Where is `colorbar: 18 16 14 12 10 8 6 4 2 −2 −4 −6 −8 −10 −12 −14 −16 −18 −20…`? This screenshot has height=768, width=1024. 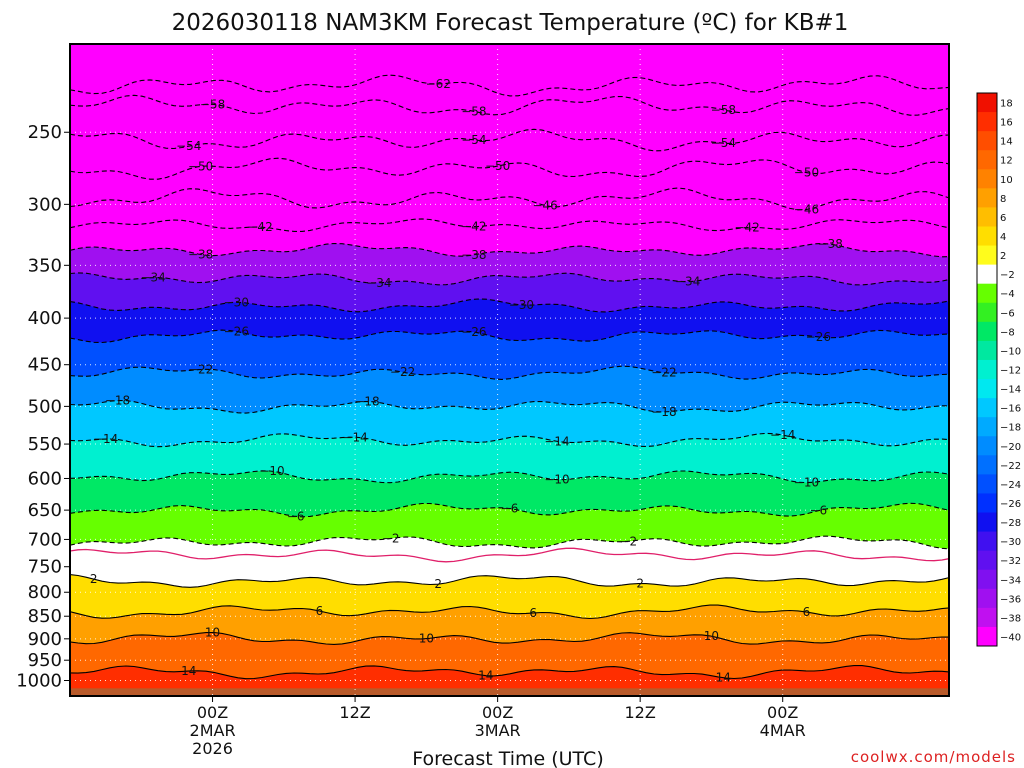
colorbar: 18 16 14 12 10 8 6 4 2 −2 −4 −6 −8 −10 −12 −14 −16 −18 −20… is located at coordinates (998, 369).